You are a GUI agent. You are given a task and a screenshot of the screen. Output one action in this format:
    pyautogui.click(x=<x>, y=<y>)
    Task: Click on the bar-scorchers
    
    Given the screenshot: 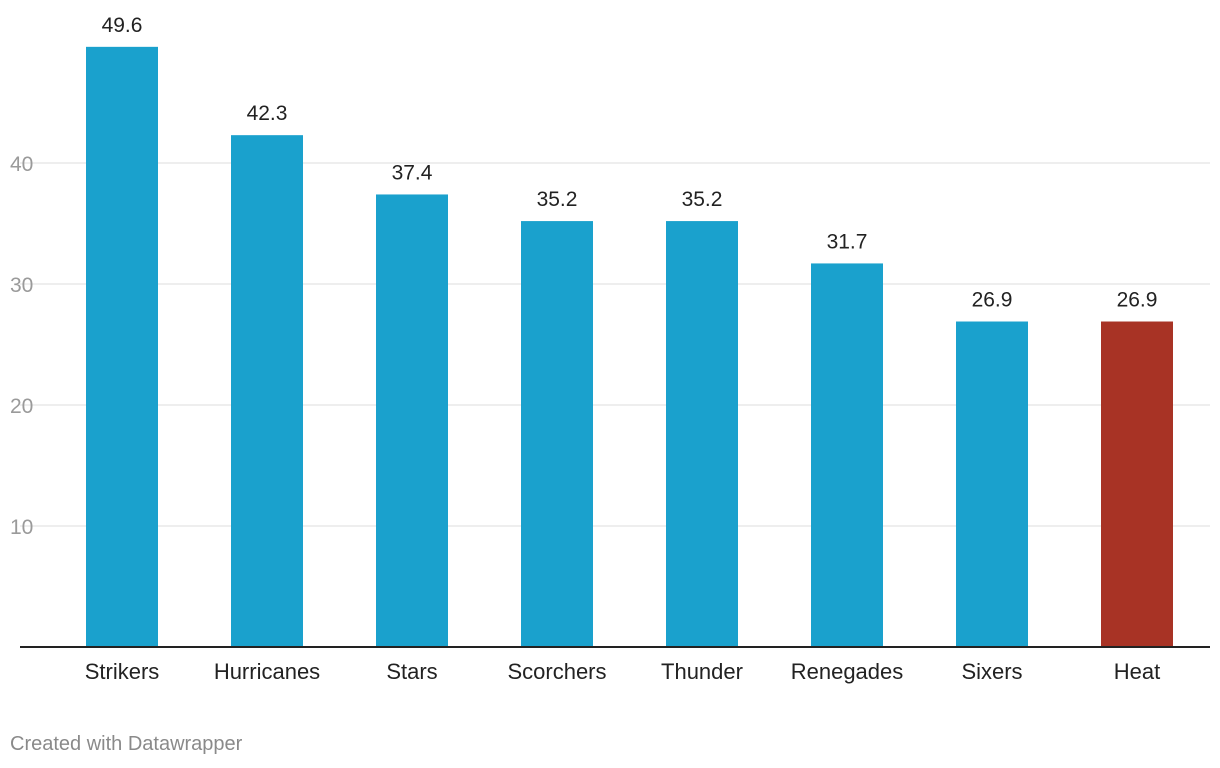 What is the action you would take?
    pyautogui.click(x=557, y=434)
    